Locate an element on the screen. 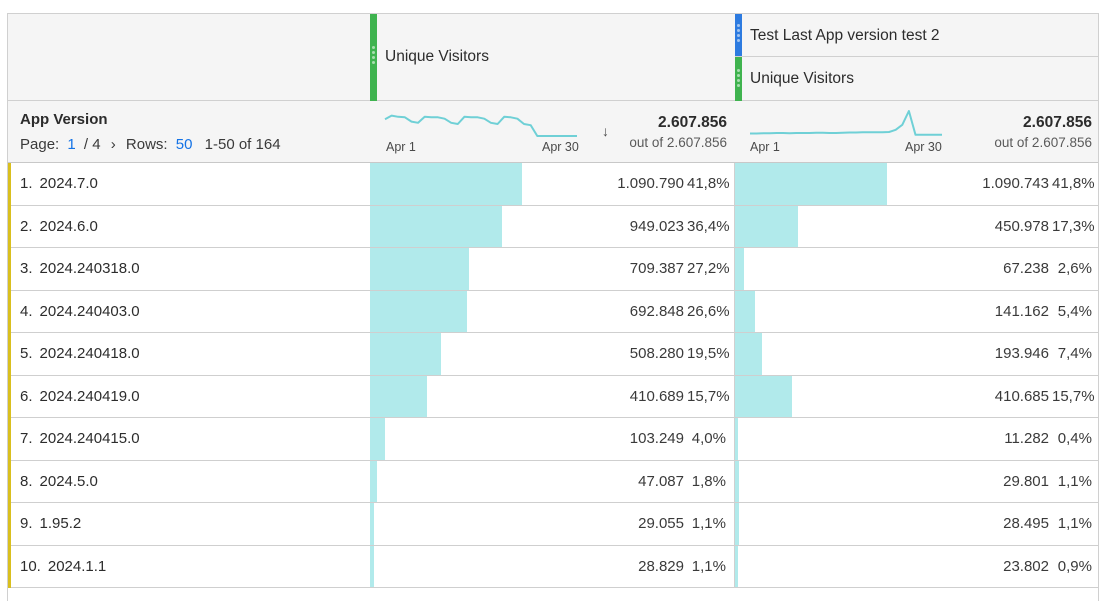  column-summary-2: Apr 1 Apr 30 2.607.856 out of 2.607.856 is located at coordinates (916, 132).